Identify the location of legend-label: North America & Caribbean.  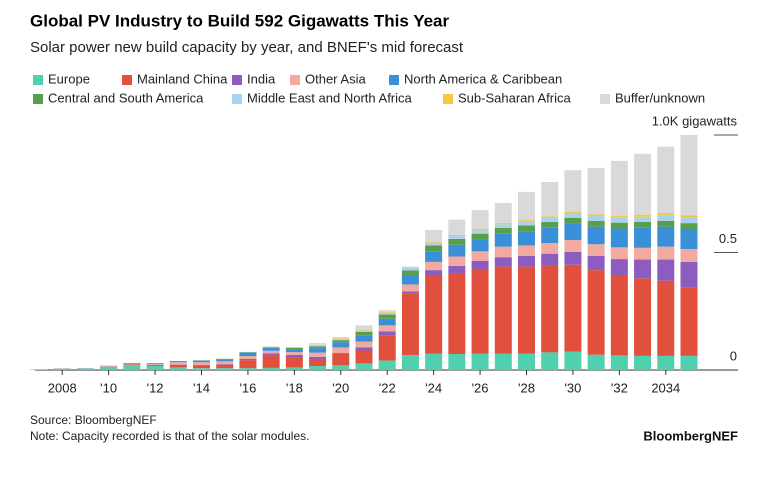
(483, 78).